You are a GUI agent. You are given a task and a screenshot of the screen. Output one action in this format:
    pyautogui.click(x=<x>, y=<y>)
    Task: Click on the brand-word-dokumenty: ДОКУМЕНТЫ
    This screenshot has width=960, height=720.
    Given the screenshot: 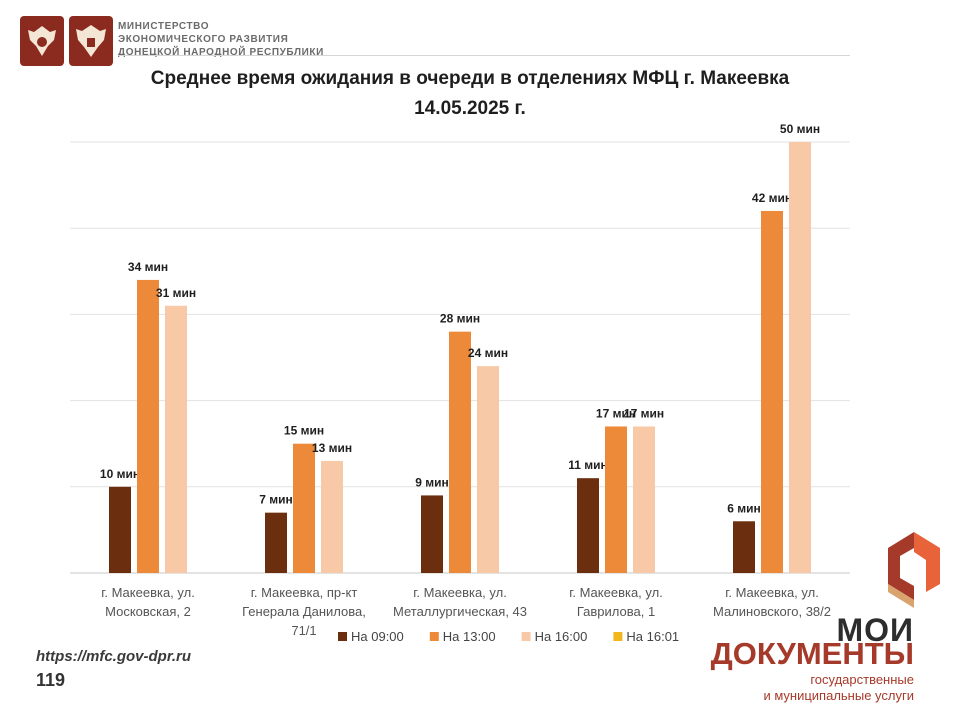 What is the action you would take?
    pyautogui.click(x=812, y=653)
    